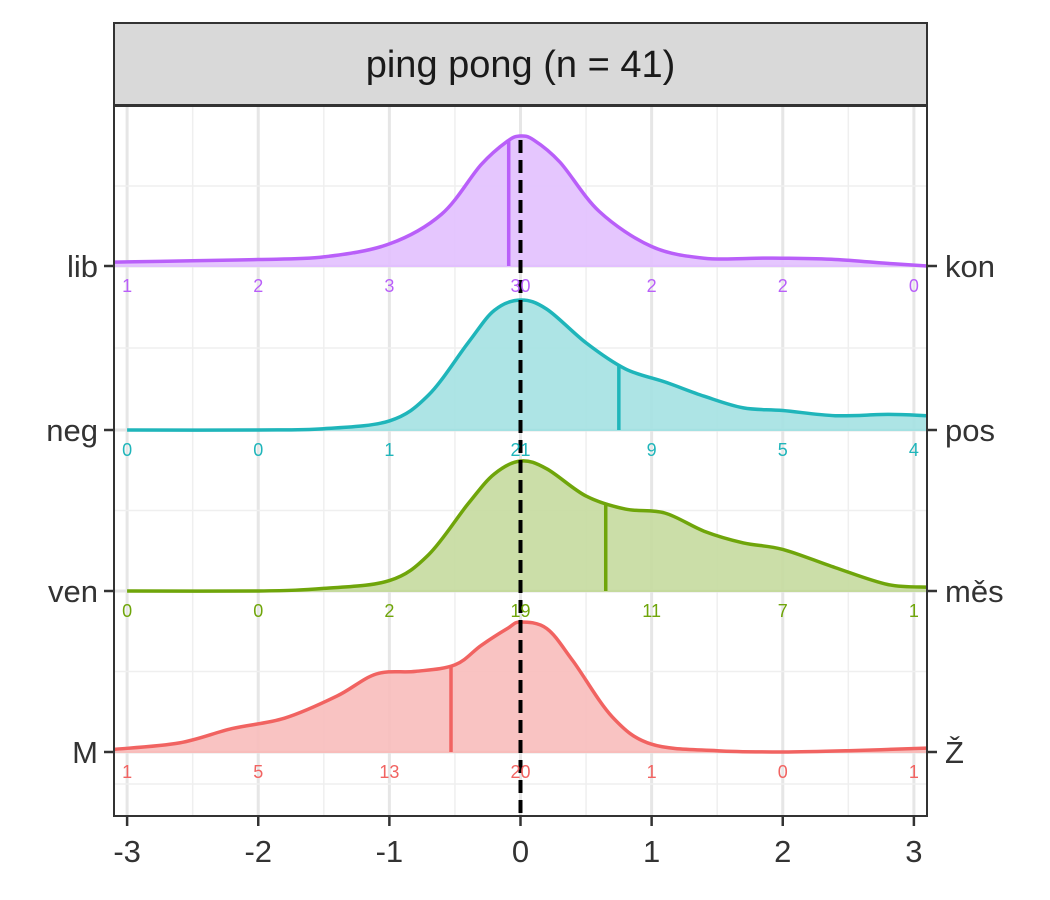 The image size is (1050, 900). Describe the element at coordinates (970, 266) in the screenshot. I see `y-label-right: kon` at that location.